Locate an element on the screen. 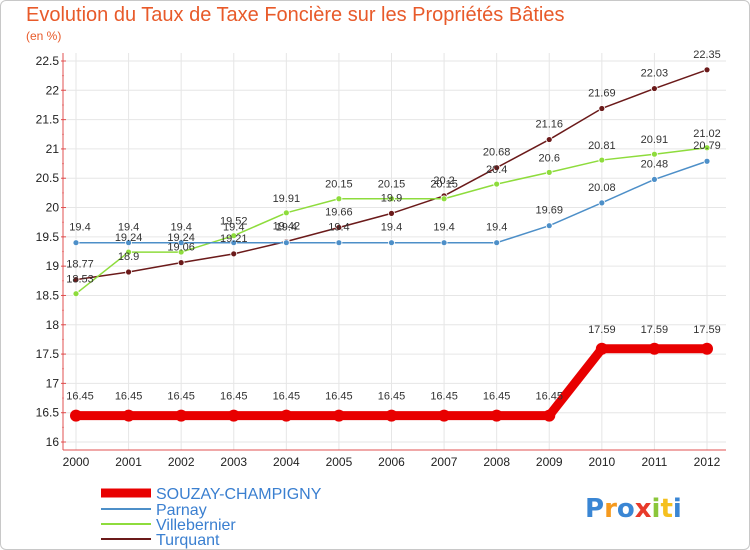 This screenshot has height=550, width=750. data-label: 22.35 is located at coordinates (707, 55).